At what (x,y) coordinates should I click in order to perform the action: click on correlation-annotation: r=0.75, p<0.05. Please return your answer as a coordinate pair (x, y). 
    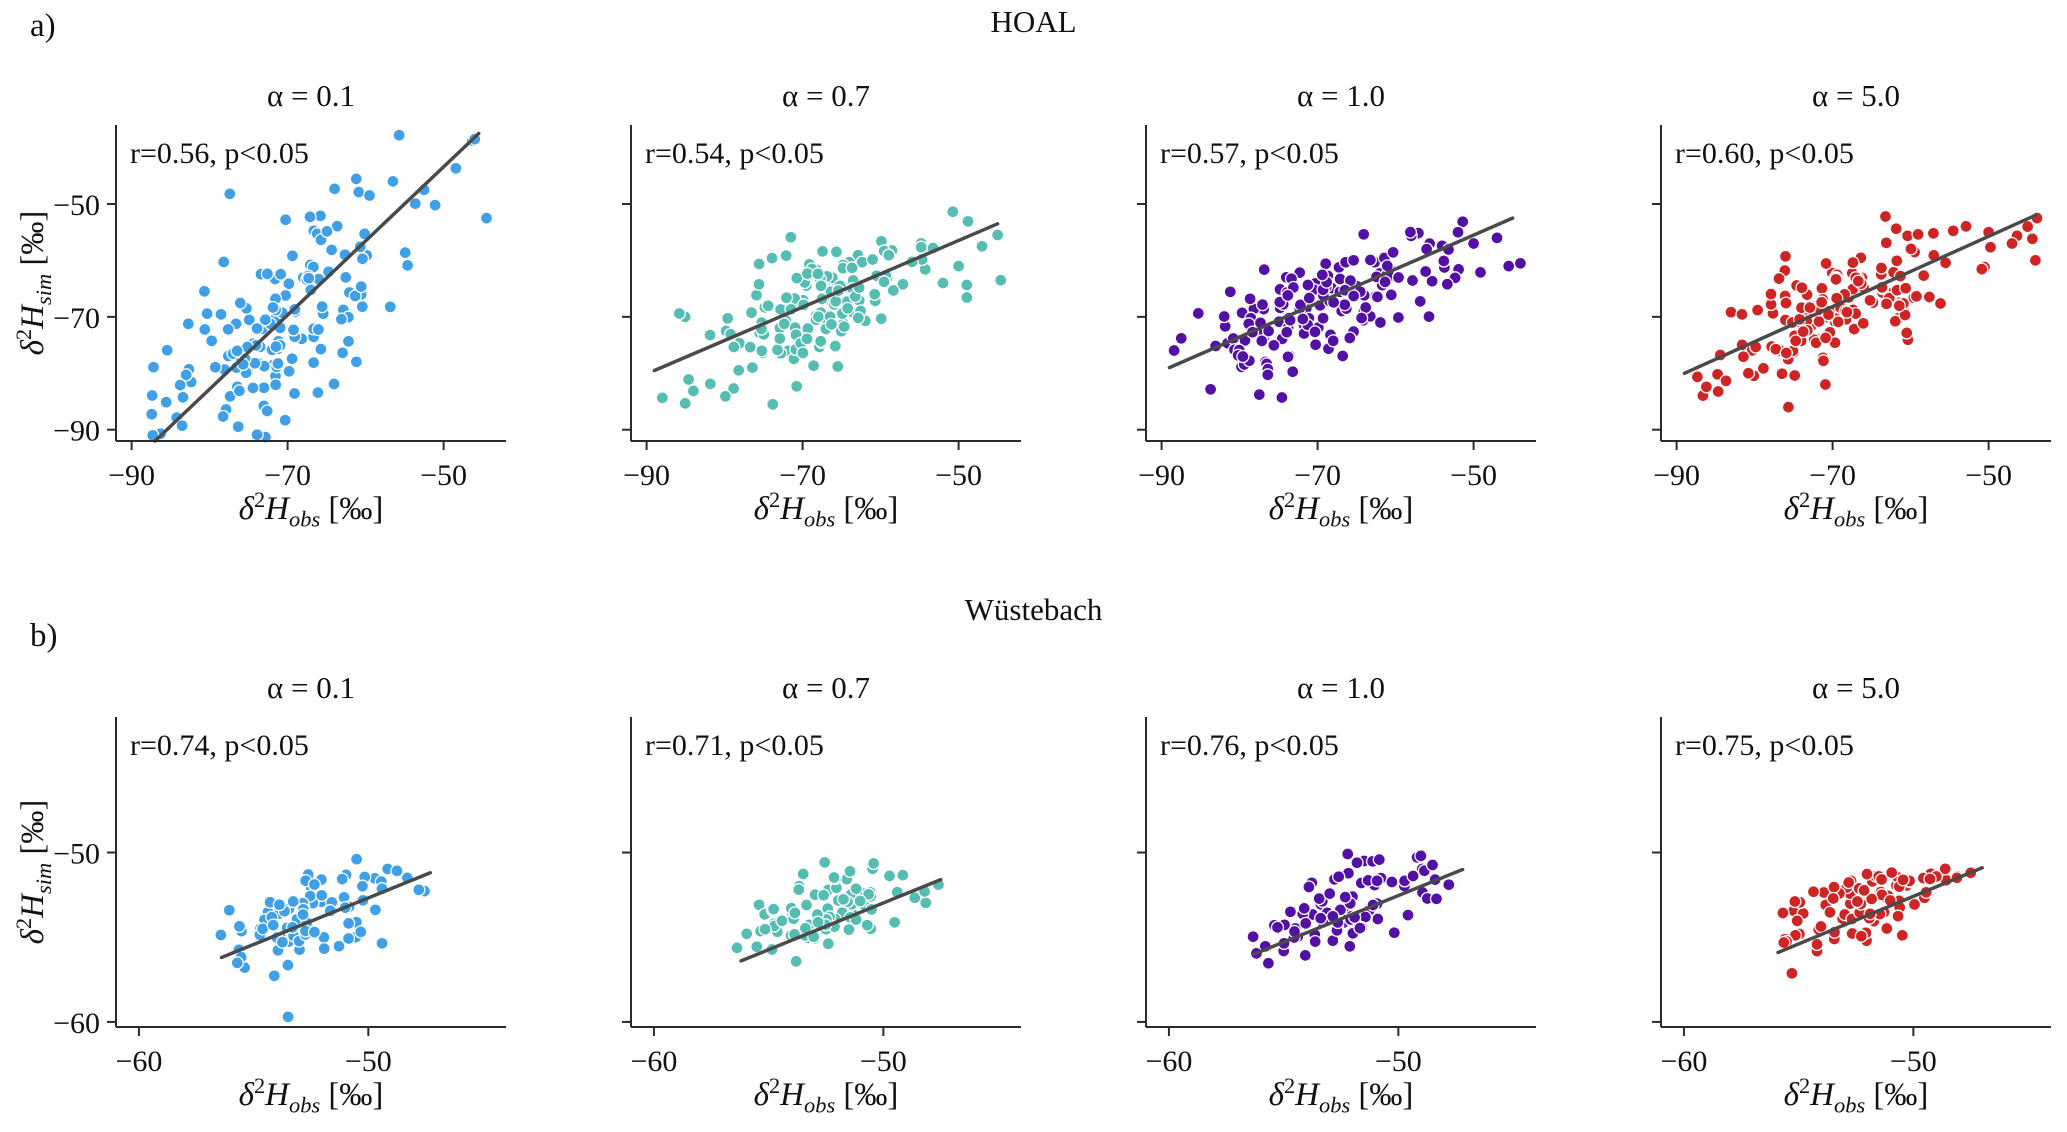
    Looking at the image, I should click on (1764, 745).